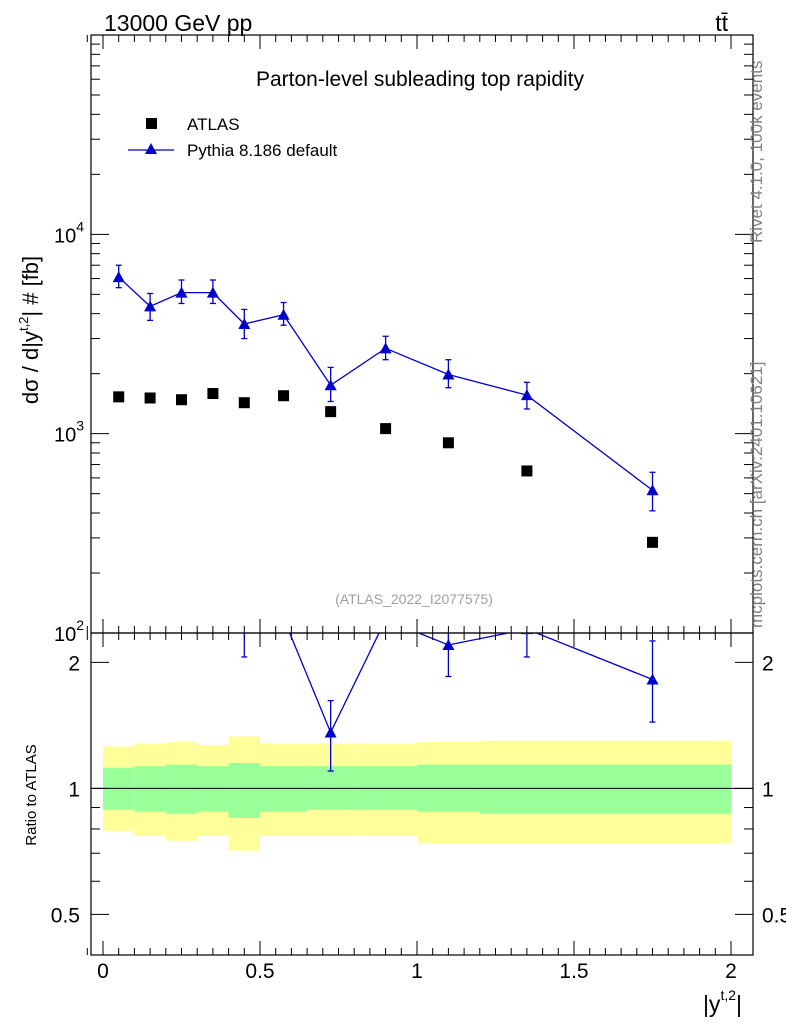 This screenshot has height=1024, width=786. I want to click on legend: ATLAS Pythia 8.186 default, so click(233, 137).